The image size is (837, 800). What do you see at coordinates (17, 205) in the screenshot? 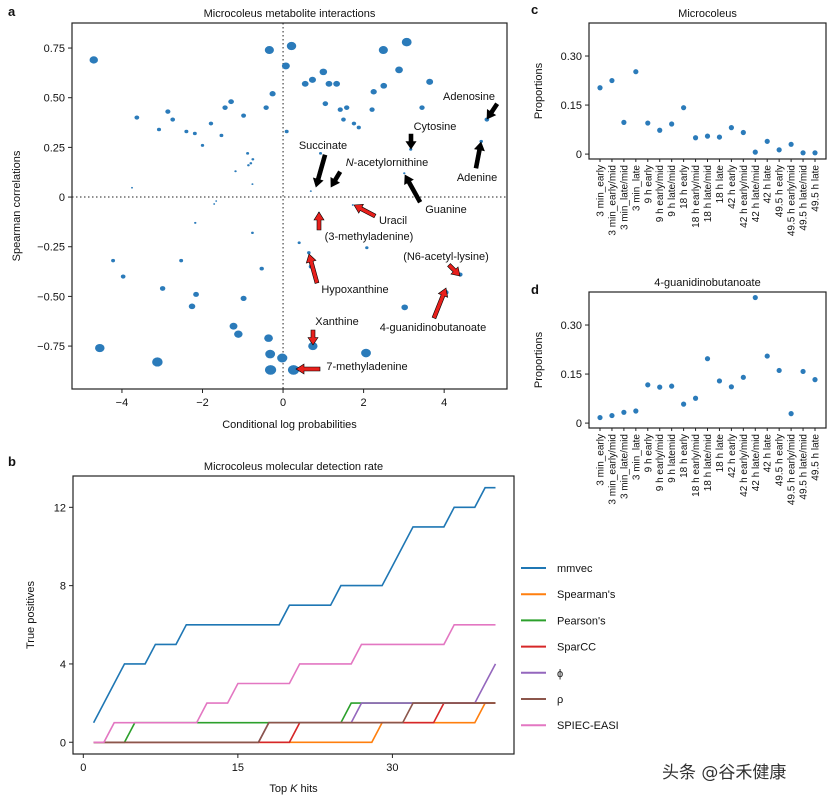
I see `y-axis-label: Spearman correlations` at bounding box center [17, 205].